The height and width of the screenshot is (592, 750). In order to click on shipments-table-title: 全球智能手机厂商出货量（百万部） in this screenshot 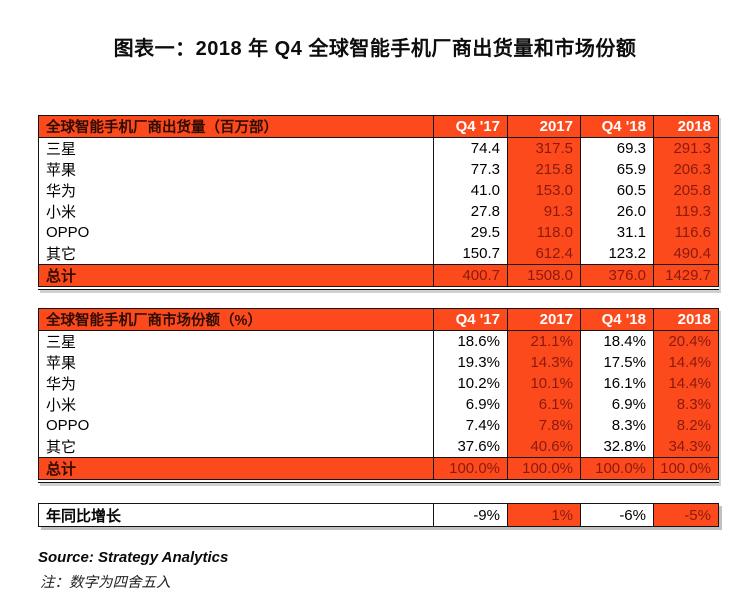, I will do `click(162, 128)`.